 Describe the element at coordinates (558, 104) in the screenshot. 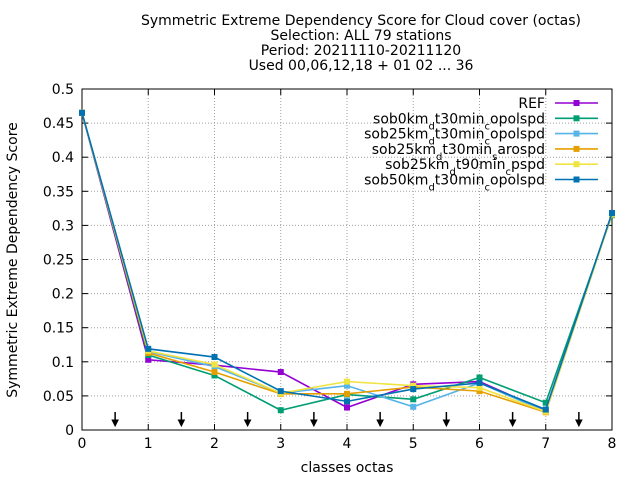

I see `legend-item: REF` at that location.